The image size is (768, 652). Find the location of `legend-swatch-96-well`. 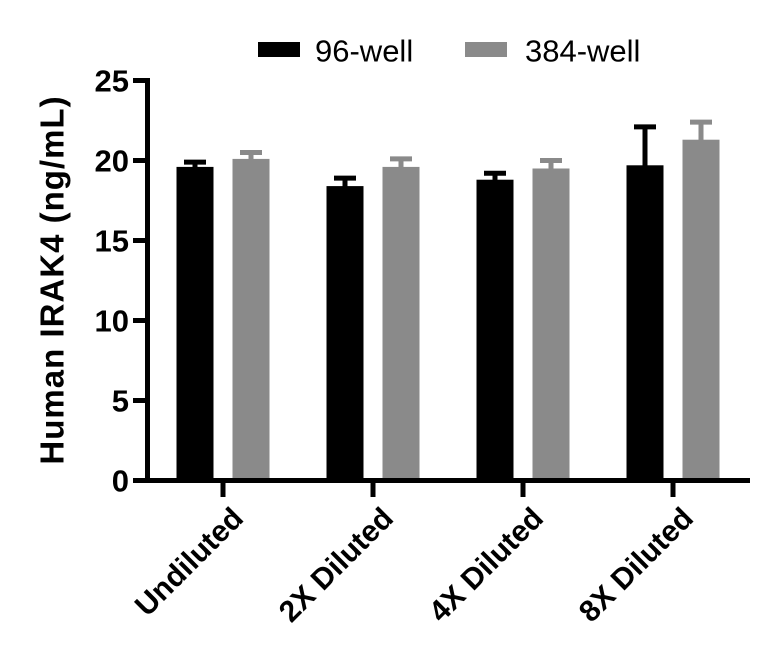

legend-swatch-96-well is located at coordinates (279, 49).